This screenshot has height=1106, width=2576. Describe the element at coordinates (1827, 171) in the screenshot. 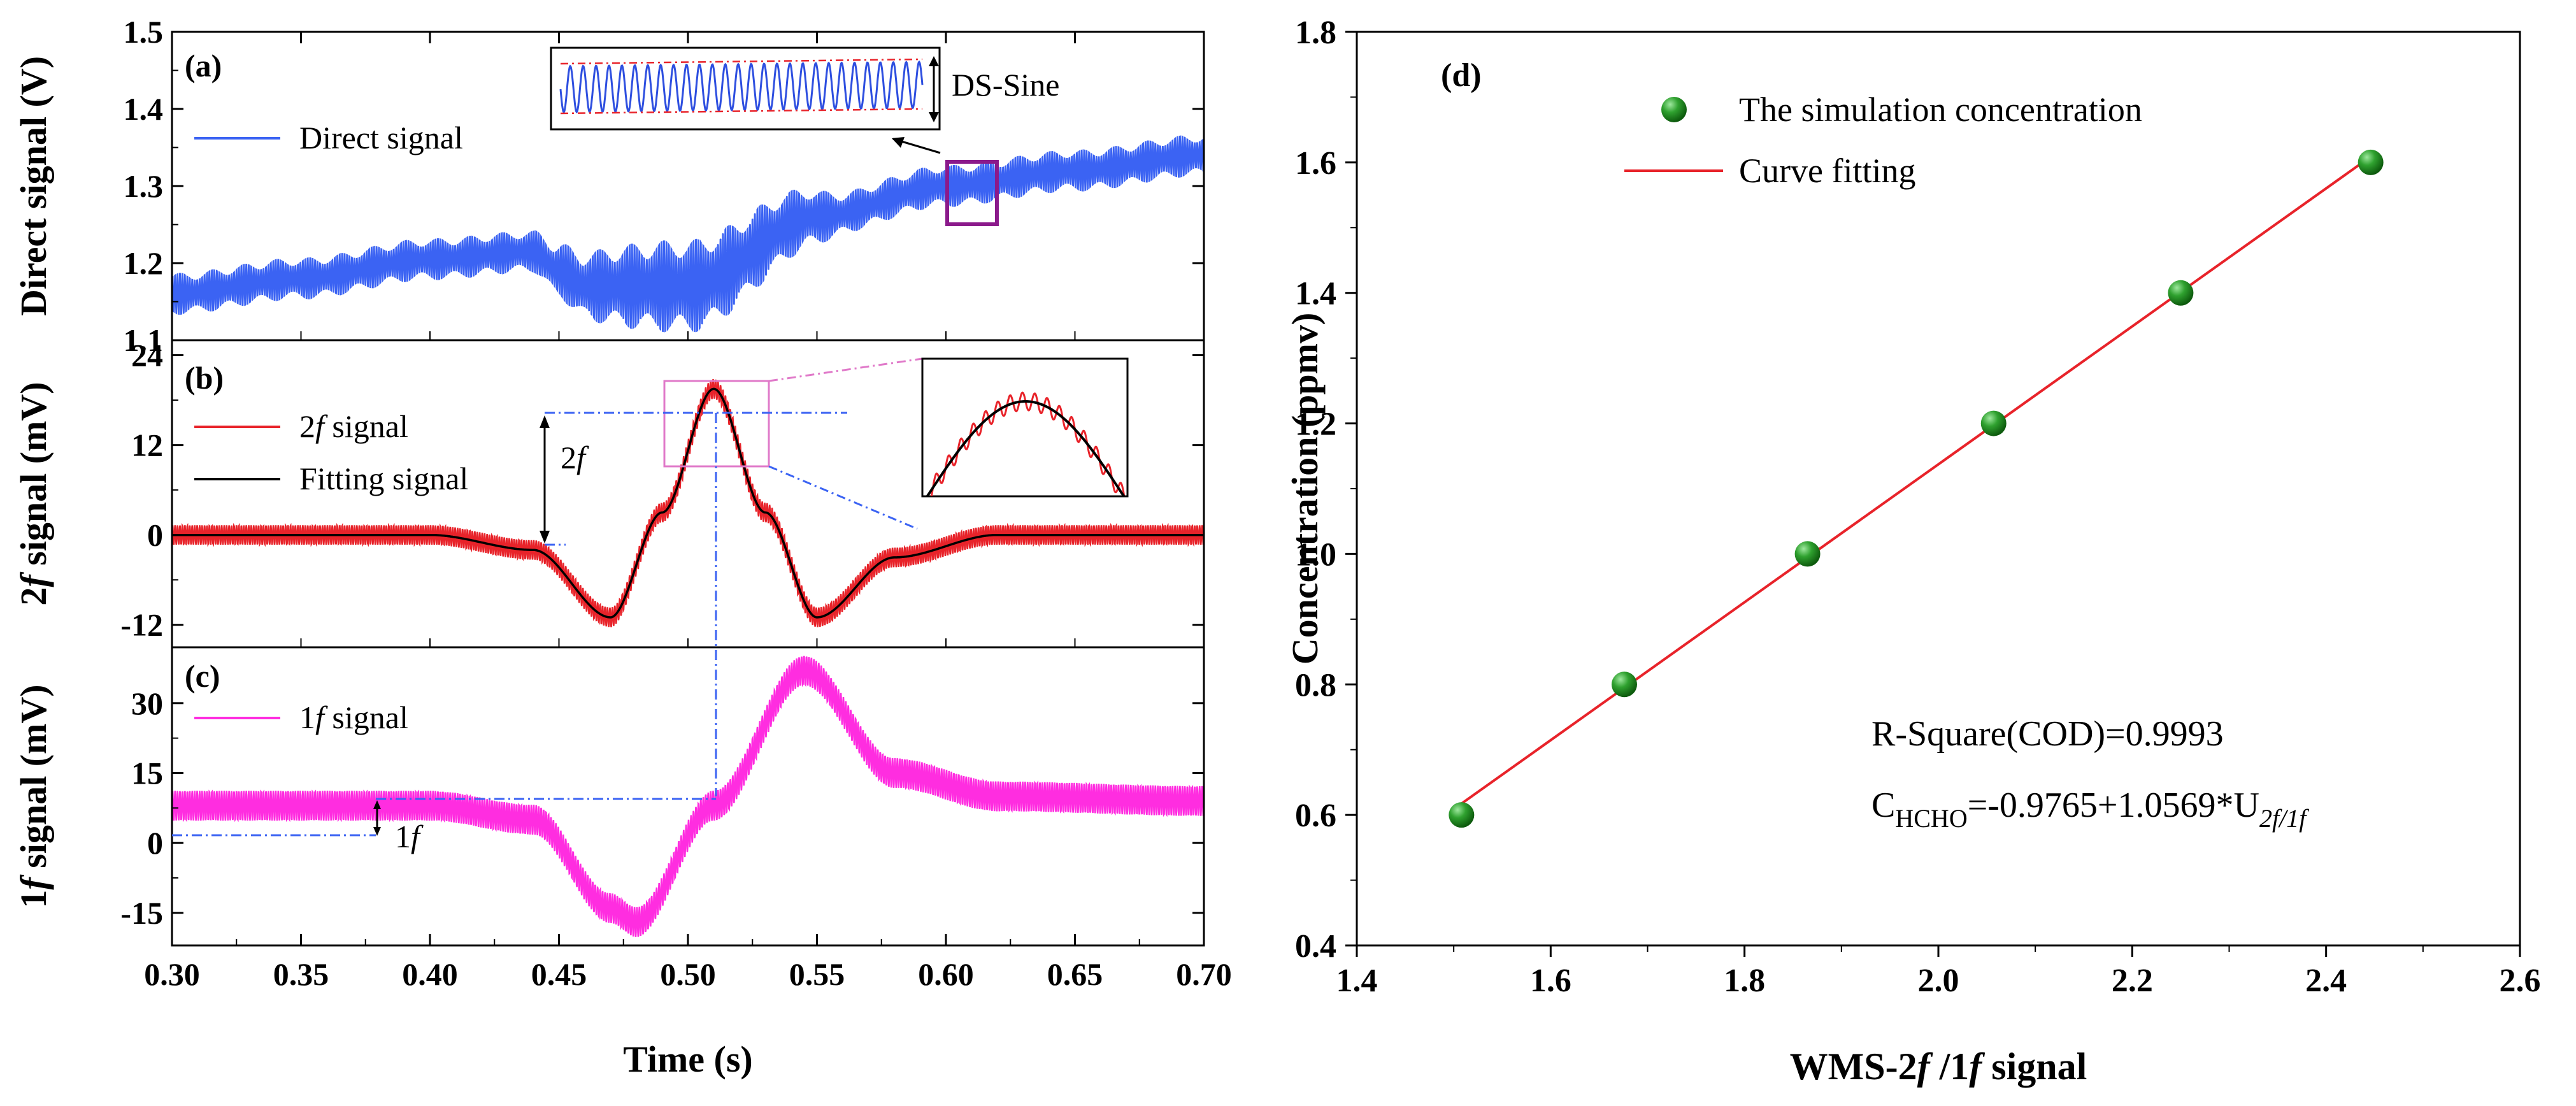

I see `legend-label-fit: Curve fitting` at that location.